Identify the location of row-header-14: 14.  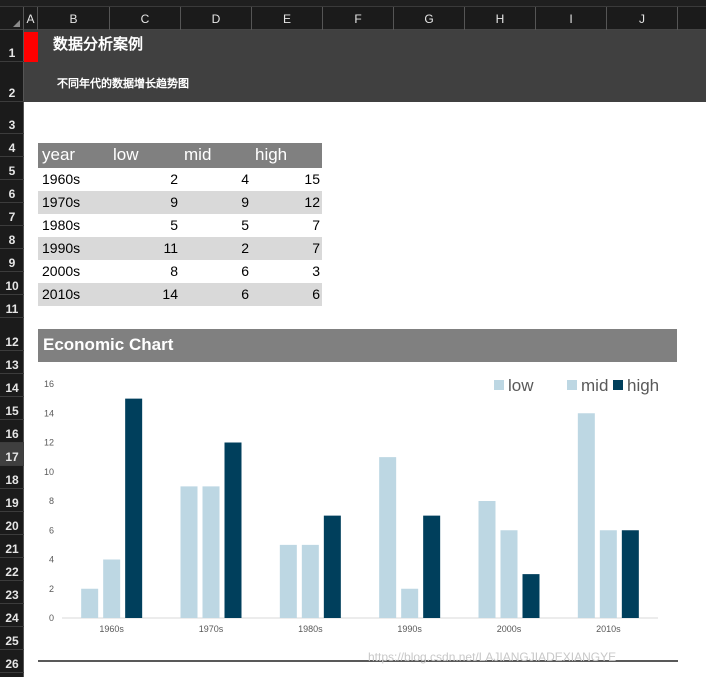
(12, 385).